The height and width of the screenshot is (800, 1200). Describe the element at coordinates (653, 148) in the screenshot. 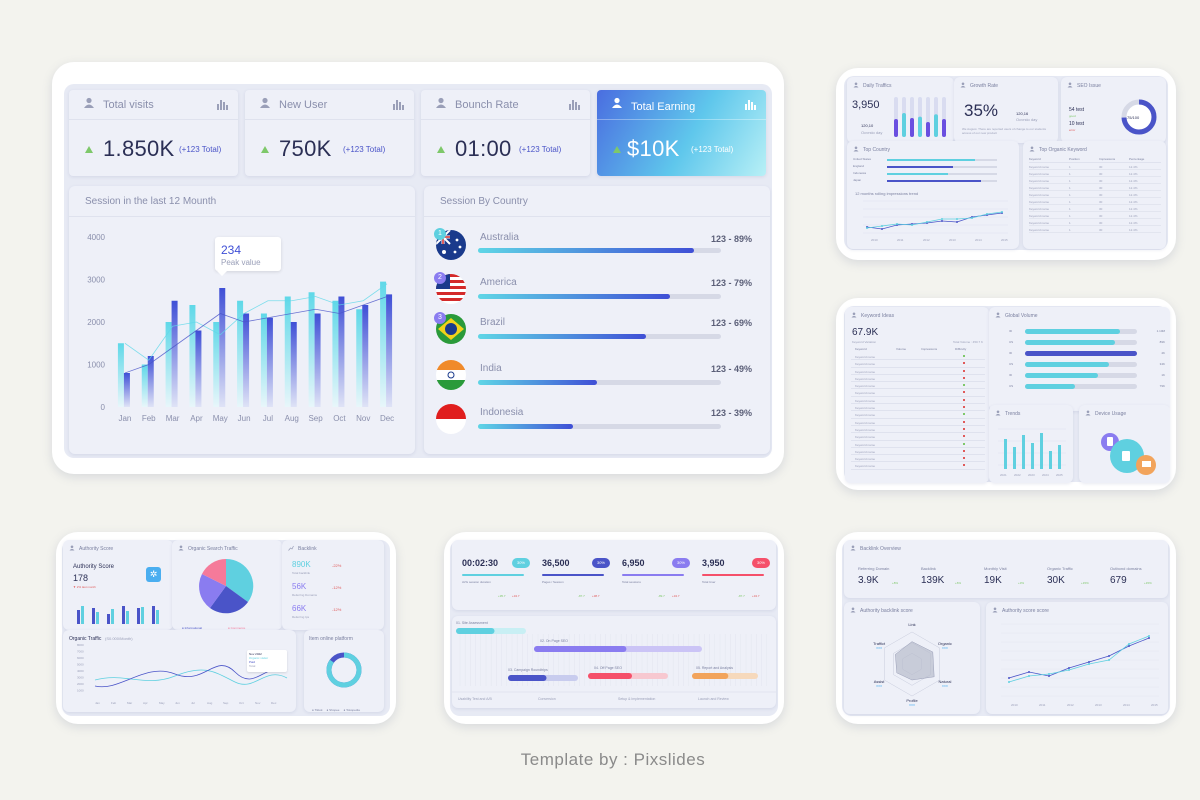

I see `kpi-value: $10K` at that location.